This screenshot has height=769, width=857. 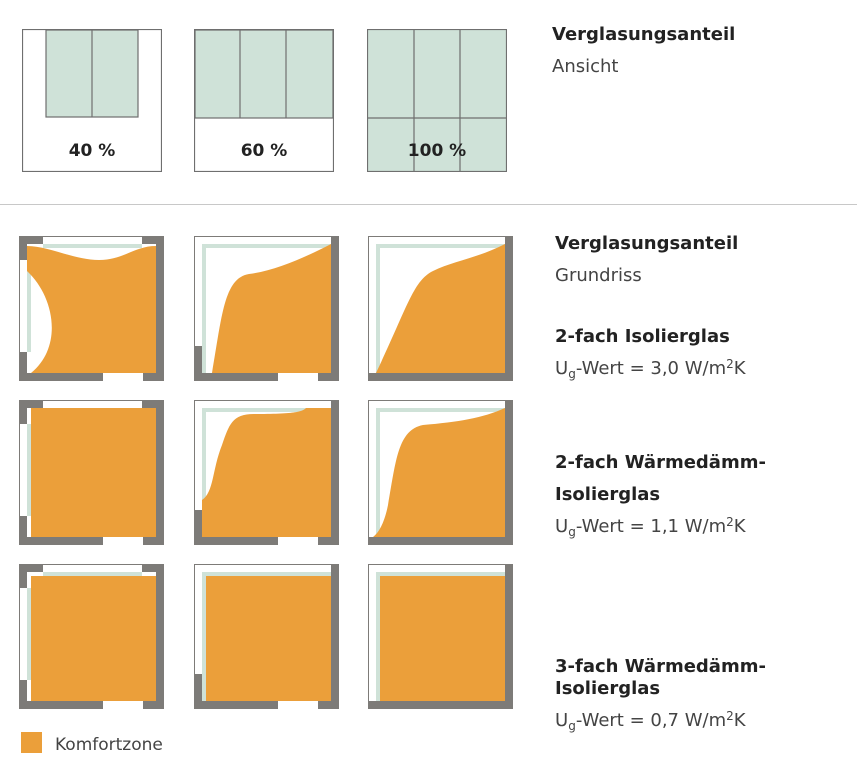 What do you see at coordinates (660, 677) in the screenshot?
I see `glass-type-name: 3-fach Wärmedämm-Isolierglas` at bounding box center [660, 677].